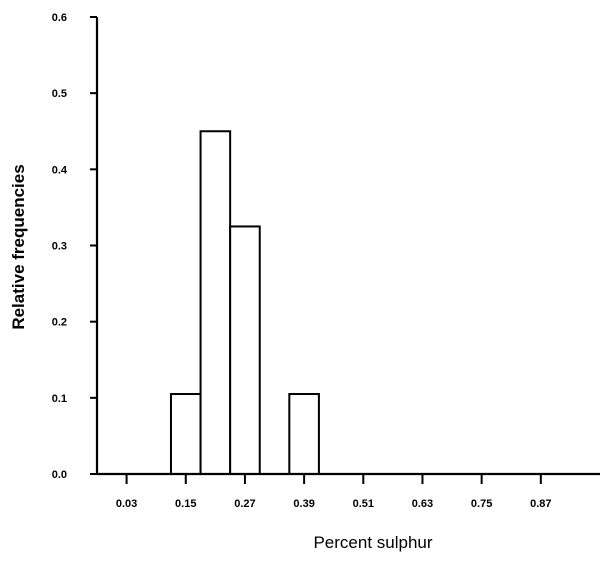 This screenshot has width=606, height=564. Describe the element at coordinates (74, 246) in the screenshot. I see `y-ticks-group: 0.0 0.1 0.2 0.3 0.4 0.5 0.6` at that location.